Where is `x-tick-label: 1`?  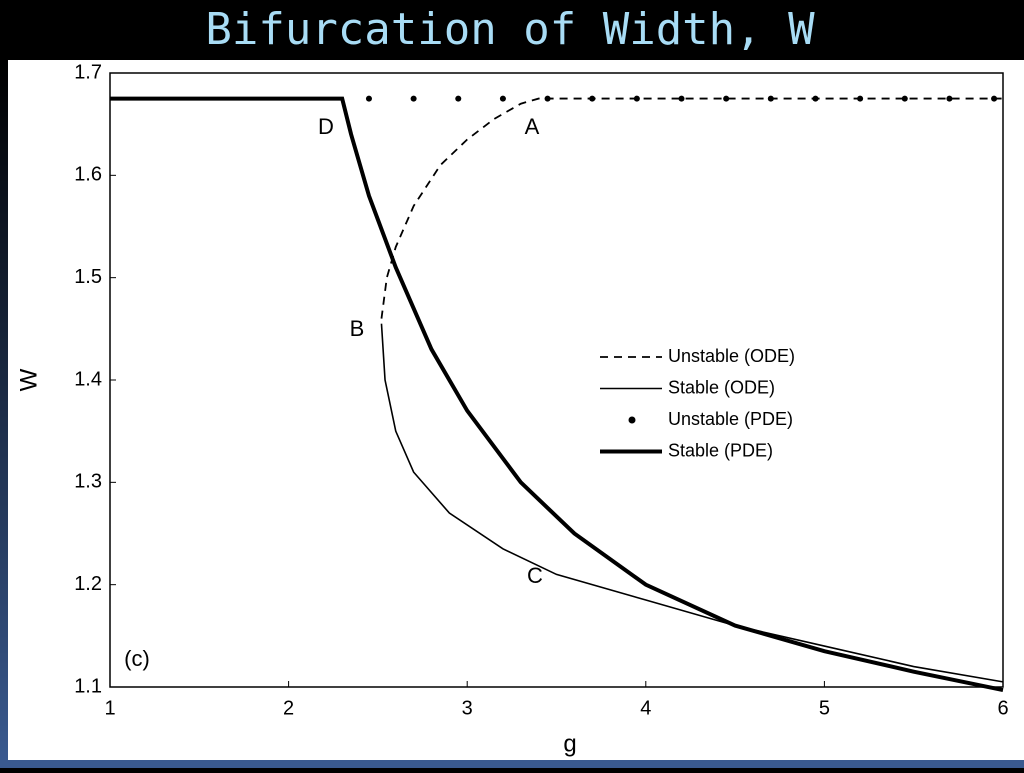
x-tick-label: 1 is located at coordinates (109, 708).